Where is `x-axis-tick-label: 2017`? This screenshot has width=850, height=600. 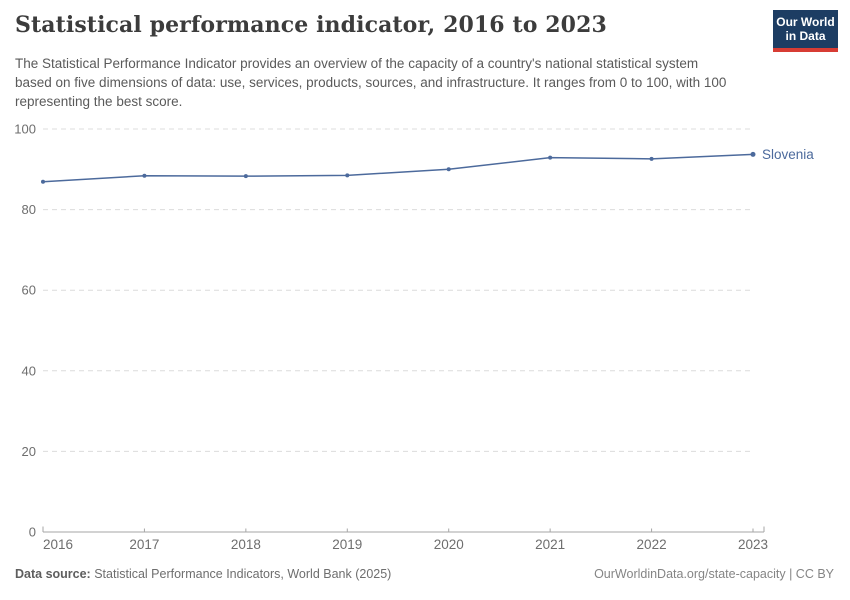
x-axis-tick-label: 2017 is located at coordinates (144, 544).